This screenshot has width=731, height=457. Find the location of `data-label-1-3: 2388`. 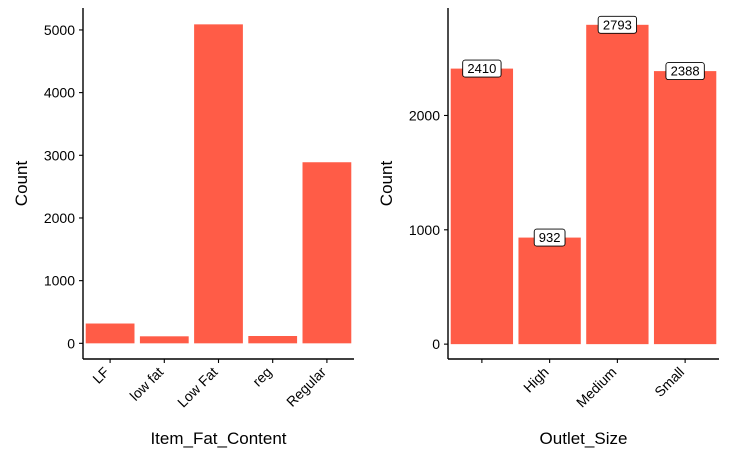

data-label-1-3: 2388 is located at coordinates (685, 71).